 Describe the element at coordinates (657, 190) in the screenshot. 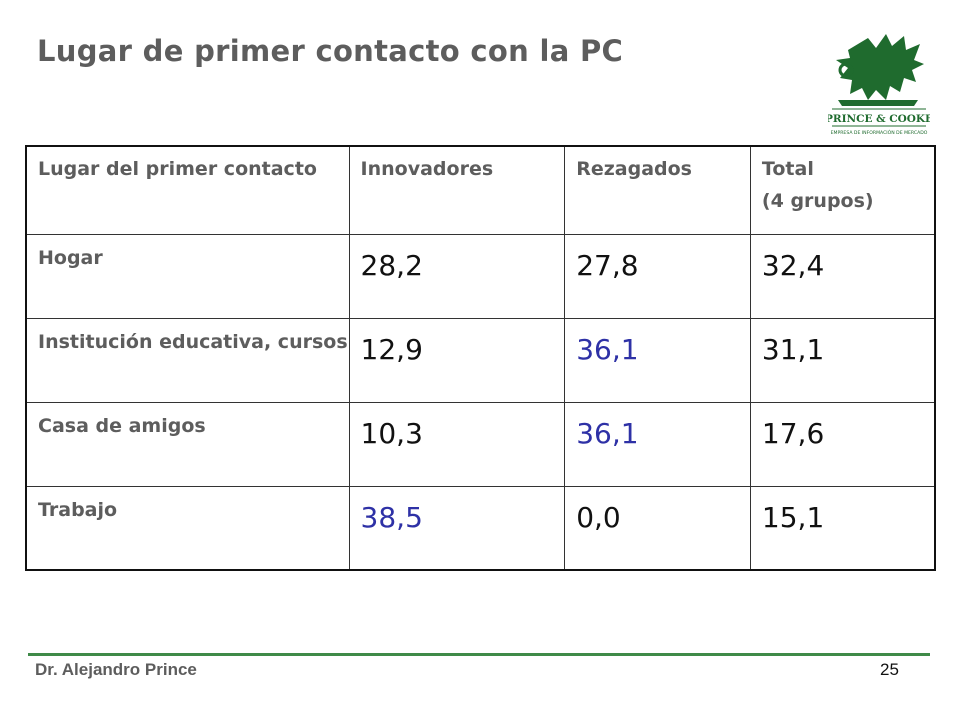

I see `header-cell: Rezagados` at that location.